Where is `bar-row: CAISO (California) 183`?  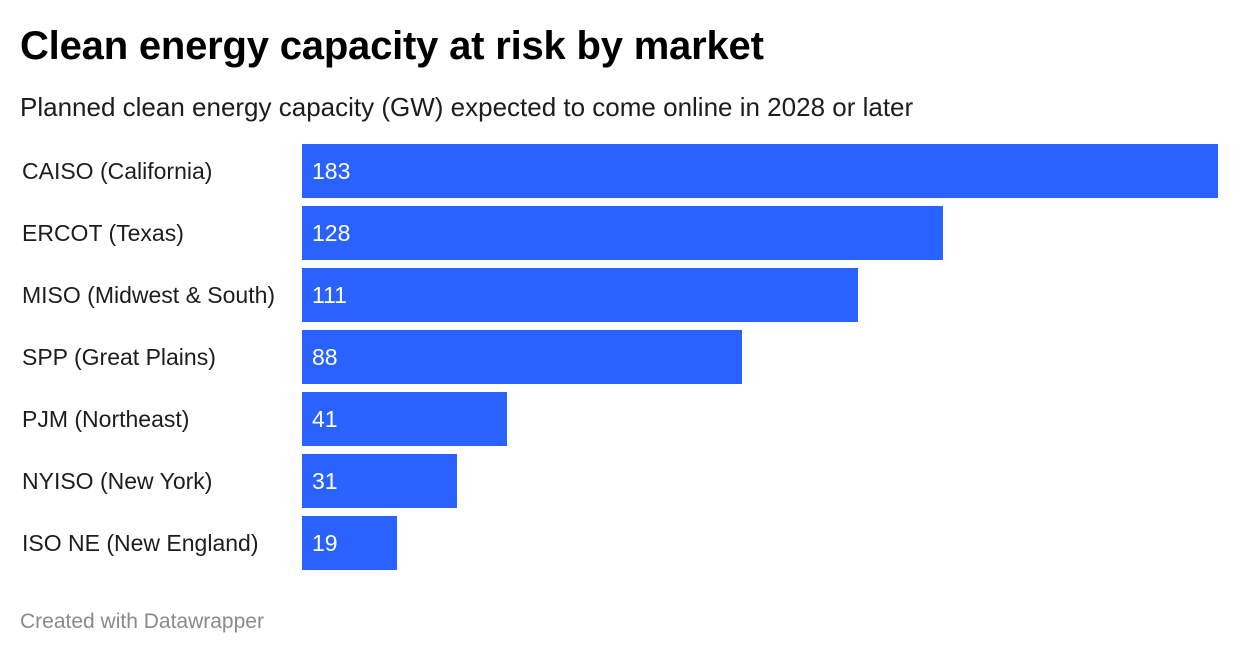 bar-row: CAISO (California) 183 is located at coordinates (620, 171).